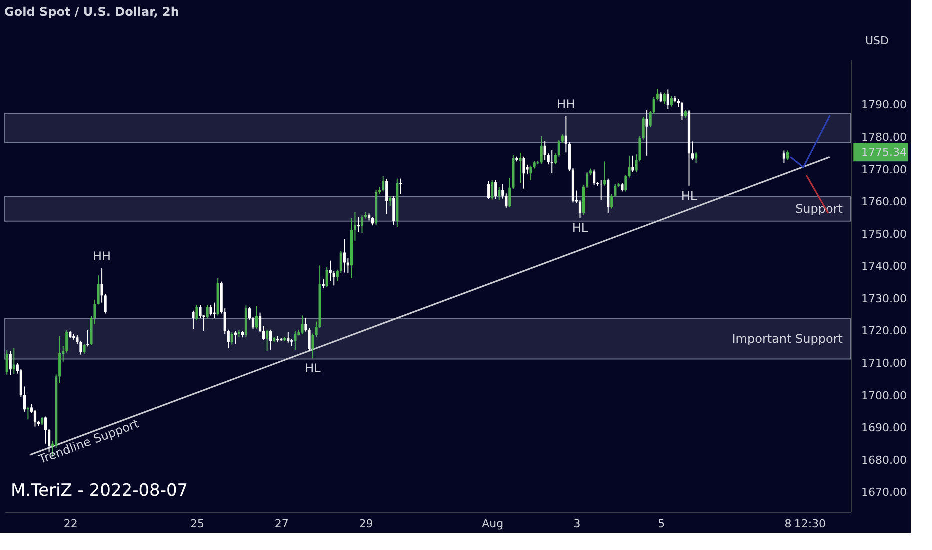 The height and width of the screenshot is (550, 932). What do you see at coordinates (884, 460) in the screenshot?
I see `y-tick-label: 1680.00` at bounding box center [884, 460].